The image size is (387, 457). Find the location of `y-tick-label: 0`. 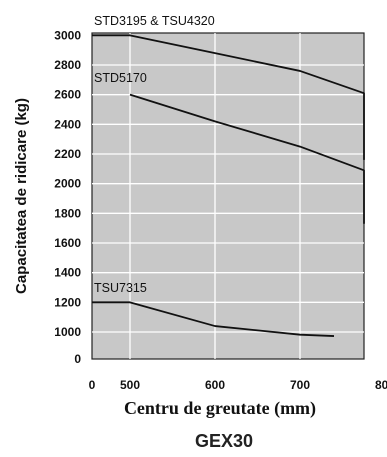

y-tick-label: 0 is located at coordinates (77, 359).